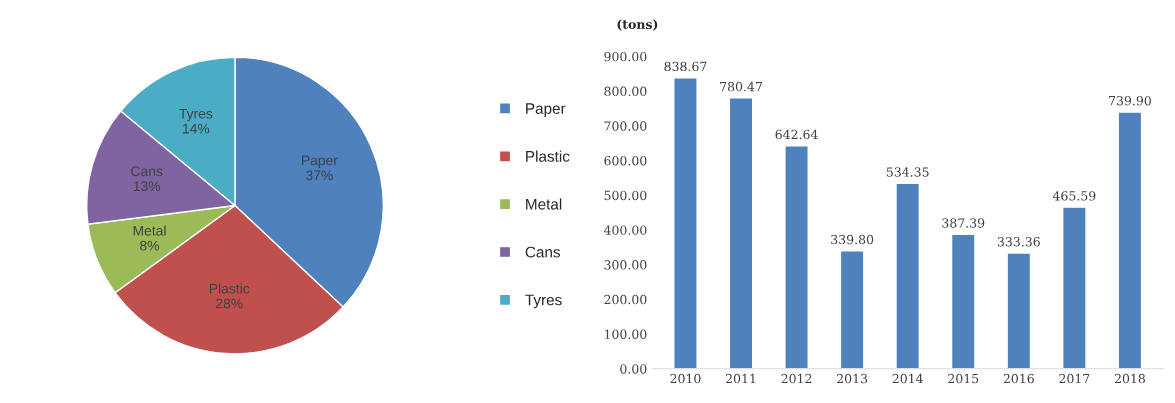 The height and width of the screenshot is (403, 1175). Describe the element at coordinates (147, 171) in the screenshot. I see `slice-label: Cans` at that location.